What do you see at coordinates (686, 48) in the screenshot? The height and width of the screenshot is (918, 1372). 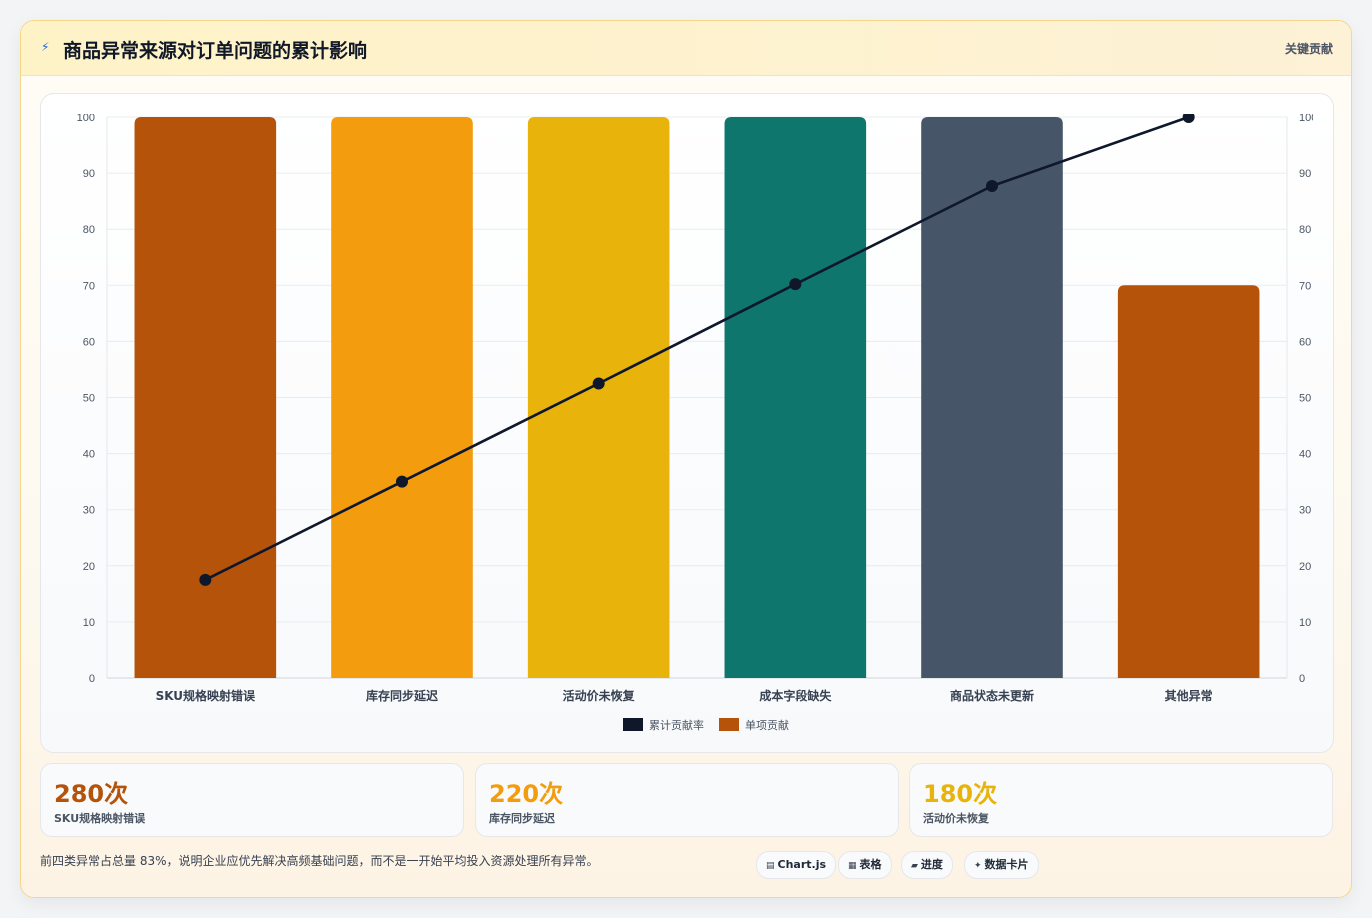 I see `card-header: ⚡ 商品异常来源对订单问题的累计影响 关键贡献` at bounding box center [686, 48].